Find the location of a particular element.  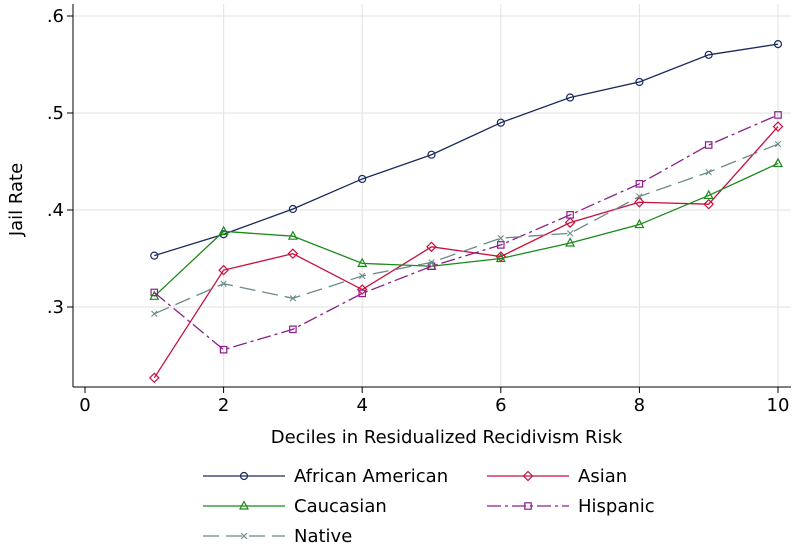

legend-label: Asian is located at coordinates (602, 476).